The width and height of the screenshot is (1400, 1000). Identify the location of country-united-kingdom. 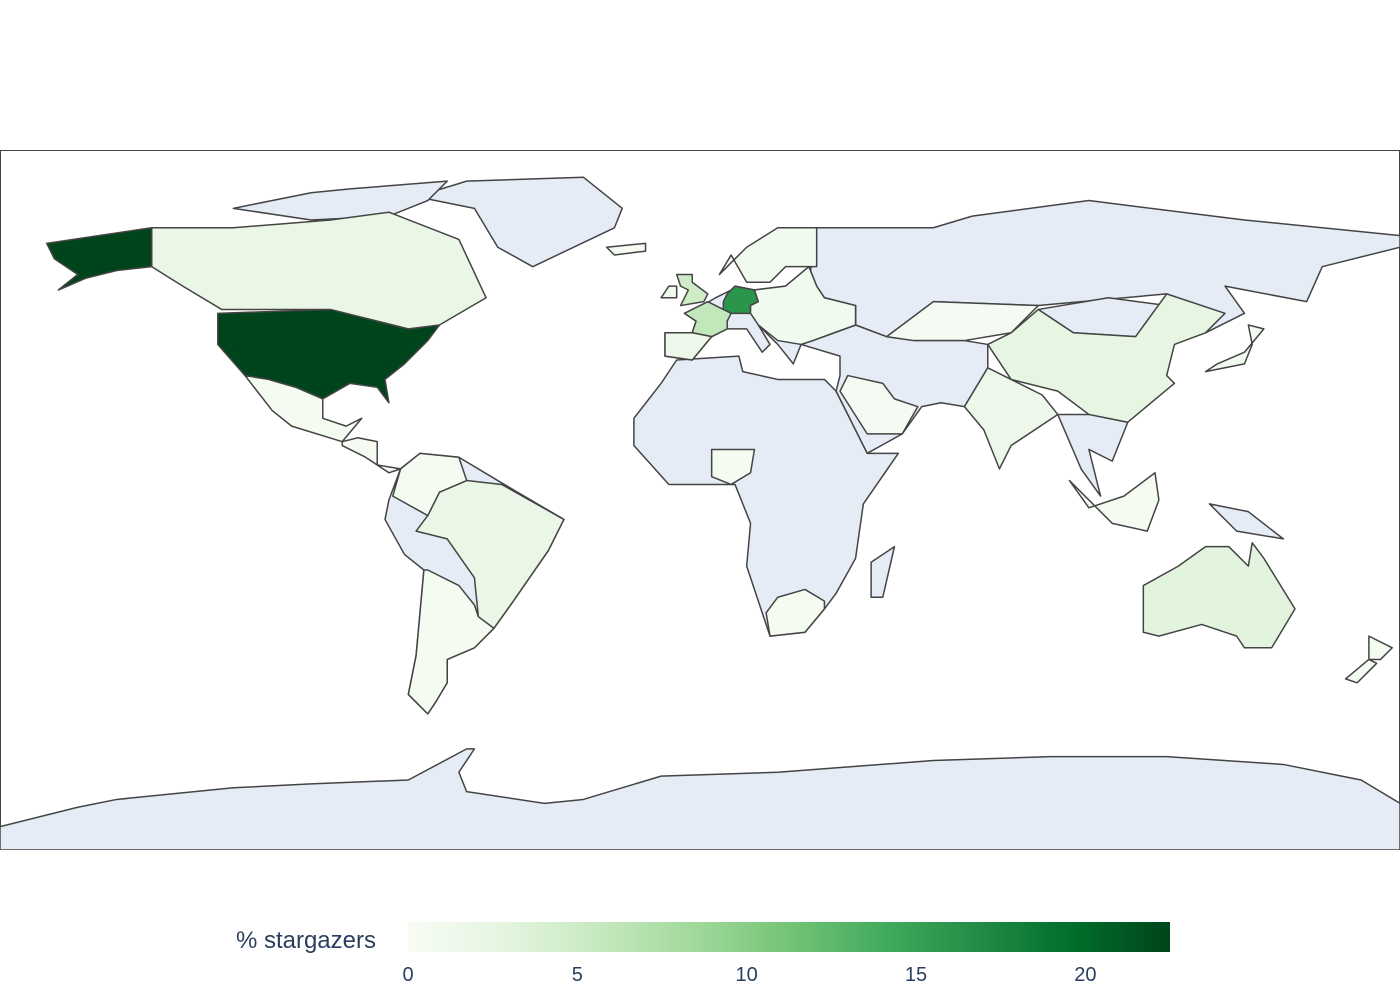
(692, 290).